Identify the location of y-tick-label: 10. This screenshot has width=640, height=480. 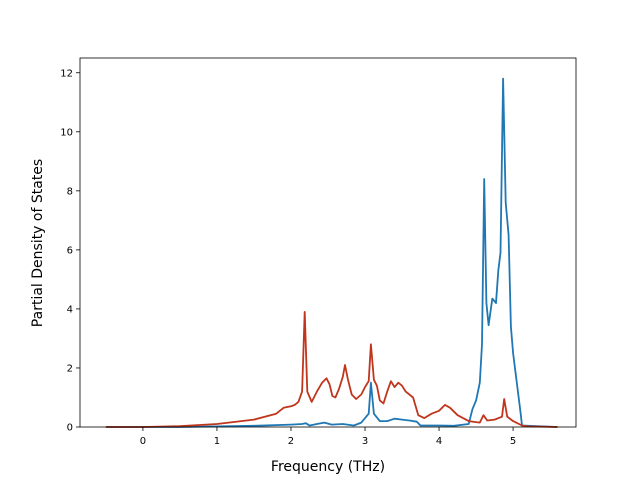
(66, 132).